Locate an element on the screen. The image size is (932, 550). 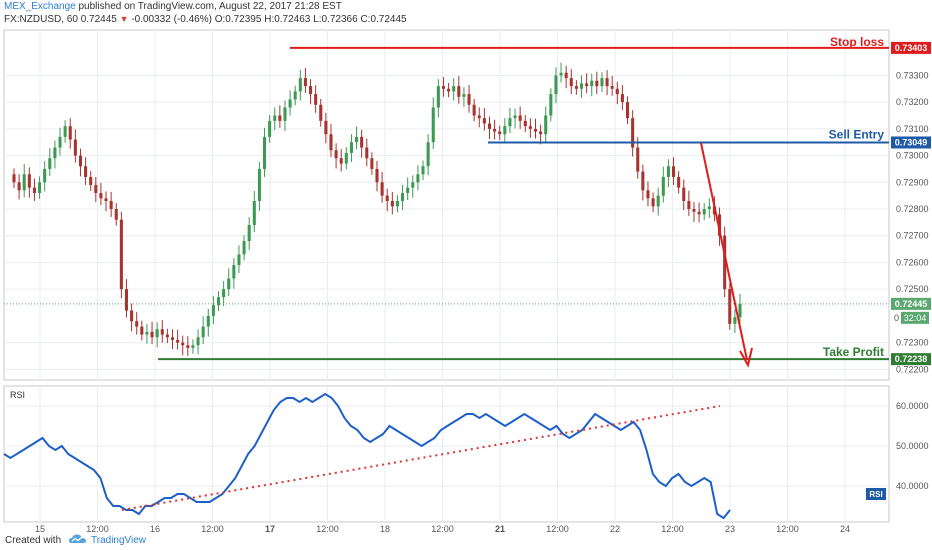
tradingview-cloud-icon is located at coordinates (77, 538).